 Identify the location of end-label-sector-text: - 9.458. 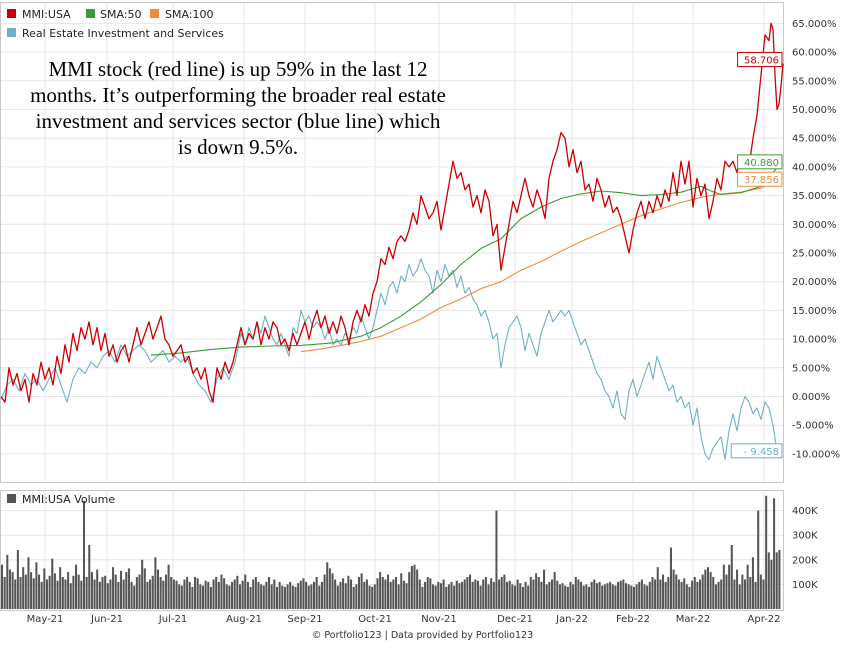
(761, 452).